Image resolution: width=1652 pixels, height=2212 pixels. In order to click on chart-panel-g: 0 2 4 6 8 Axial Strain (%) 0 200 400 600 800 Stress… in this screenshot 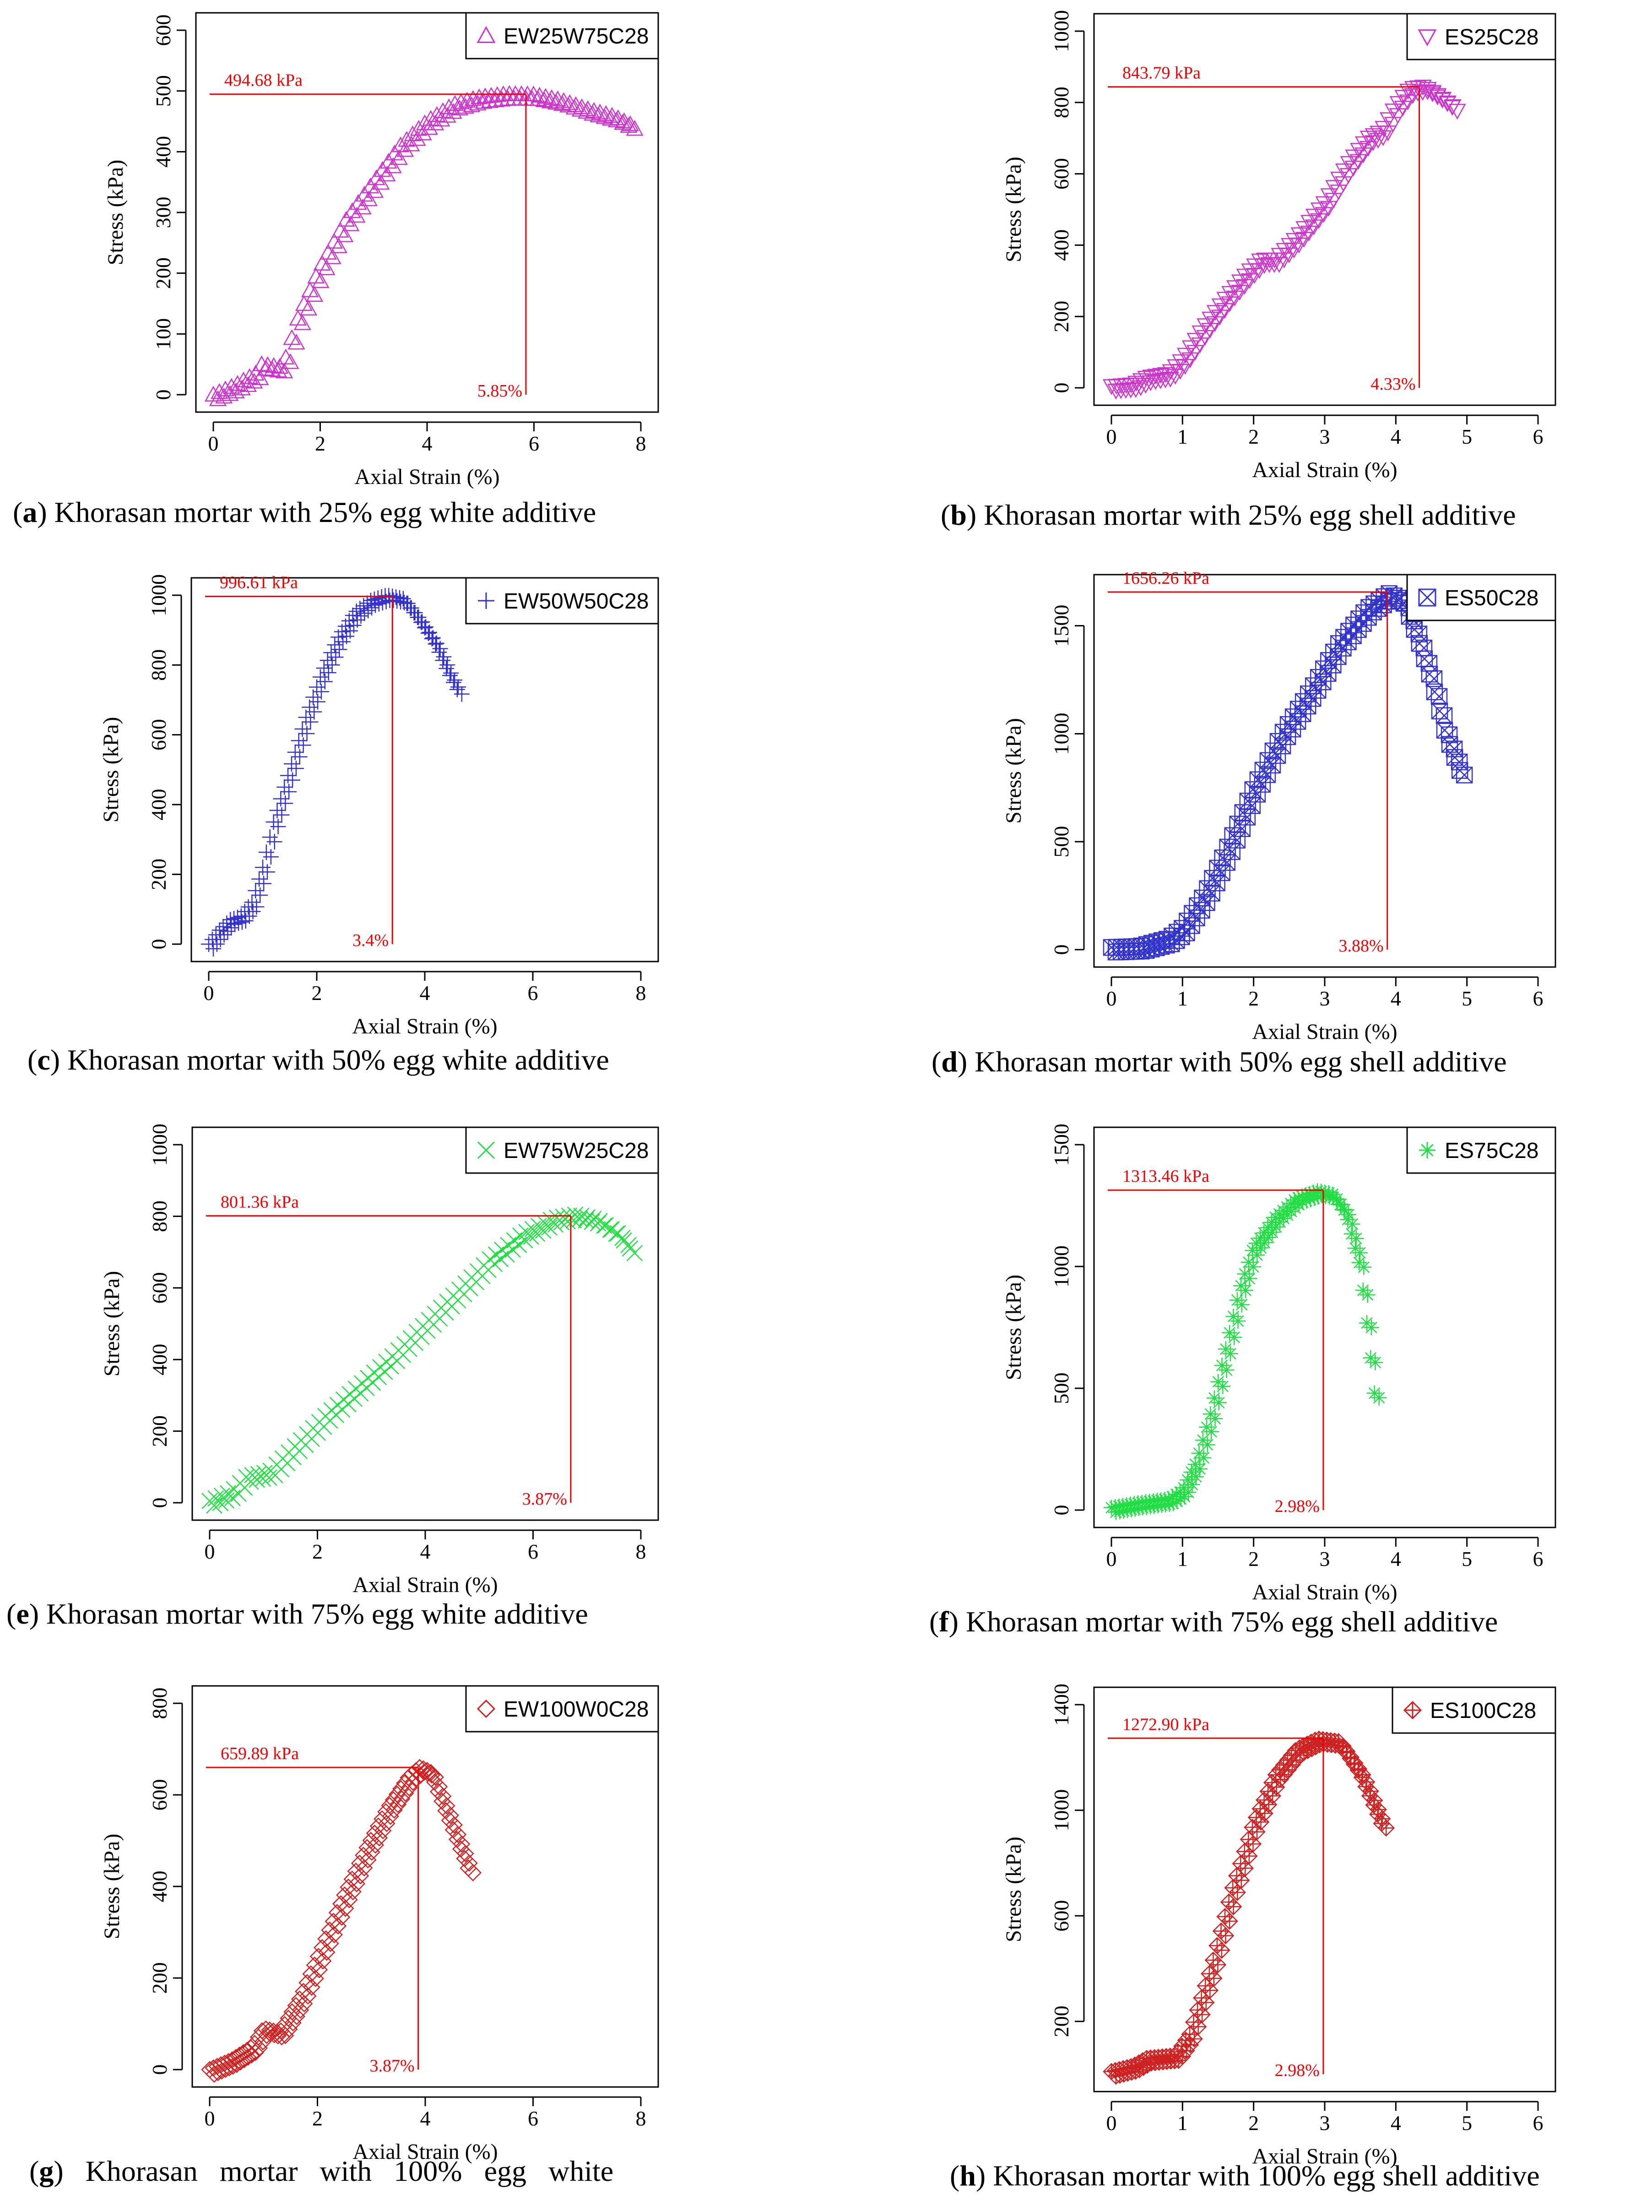, I will do `click(379, 1925)`.